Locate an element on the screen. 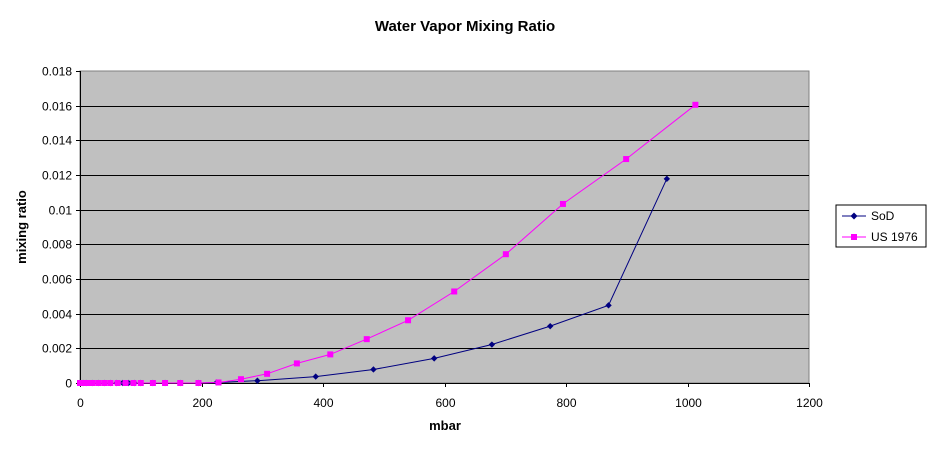 The height and width of the screenshot is (452, 933). x-tick-label: 200 is located at coordinates (202, 403).